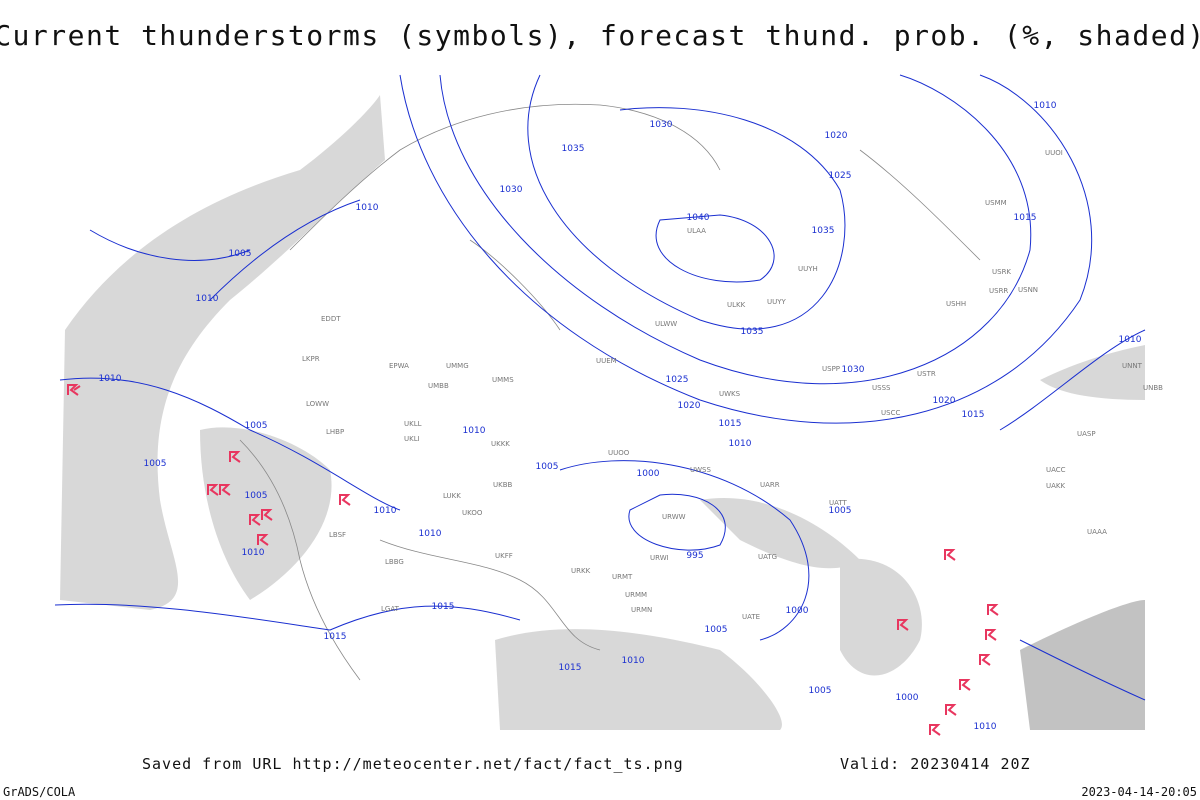 This screenshot has width=1200, height=800. I want to click on station-code: UNBB, so click(1153, 388).